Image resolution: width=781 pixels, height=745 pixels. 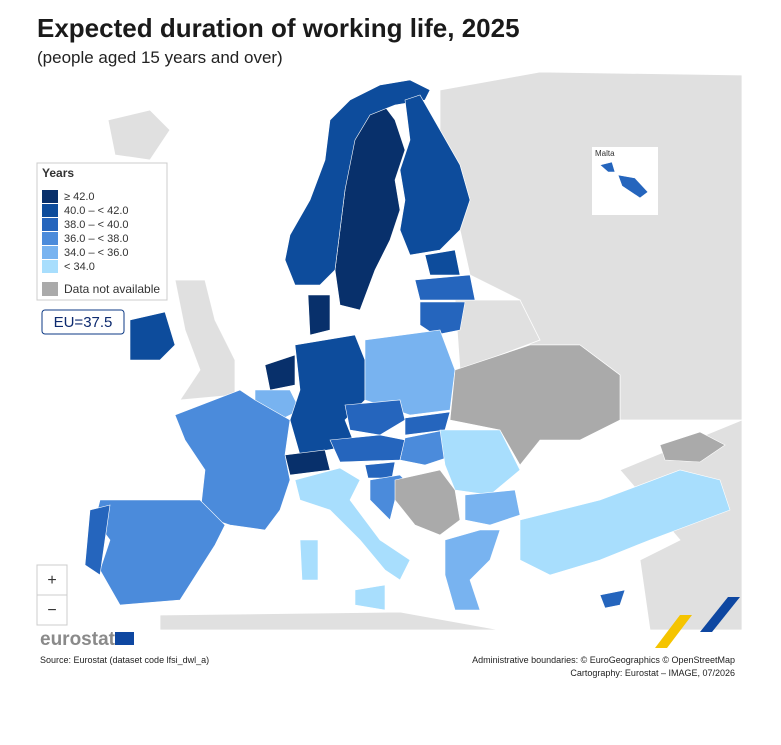 I want to click on legend-label: 38.0 – < 40.0, so click(x=96, y=225).